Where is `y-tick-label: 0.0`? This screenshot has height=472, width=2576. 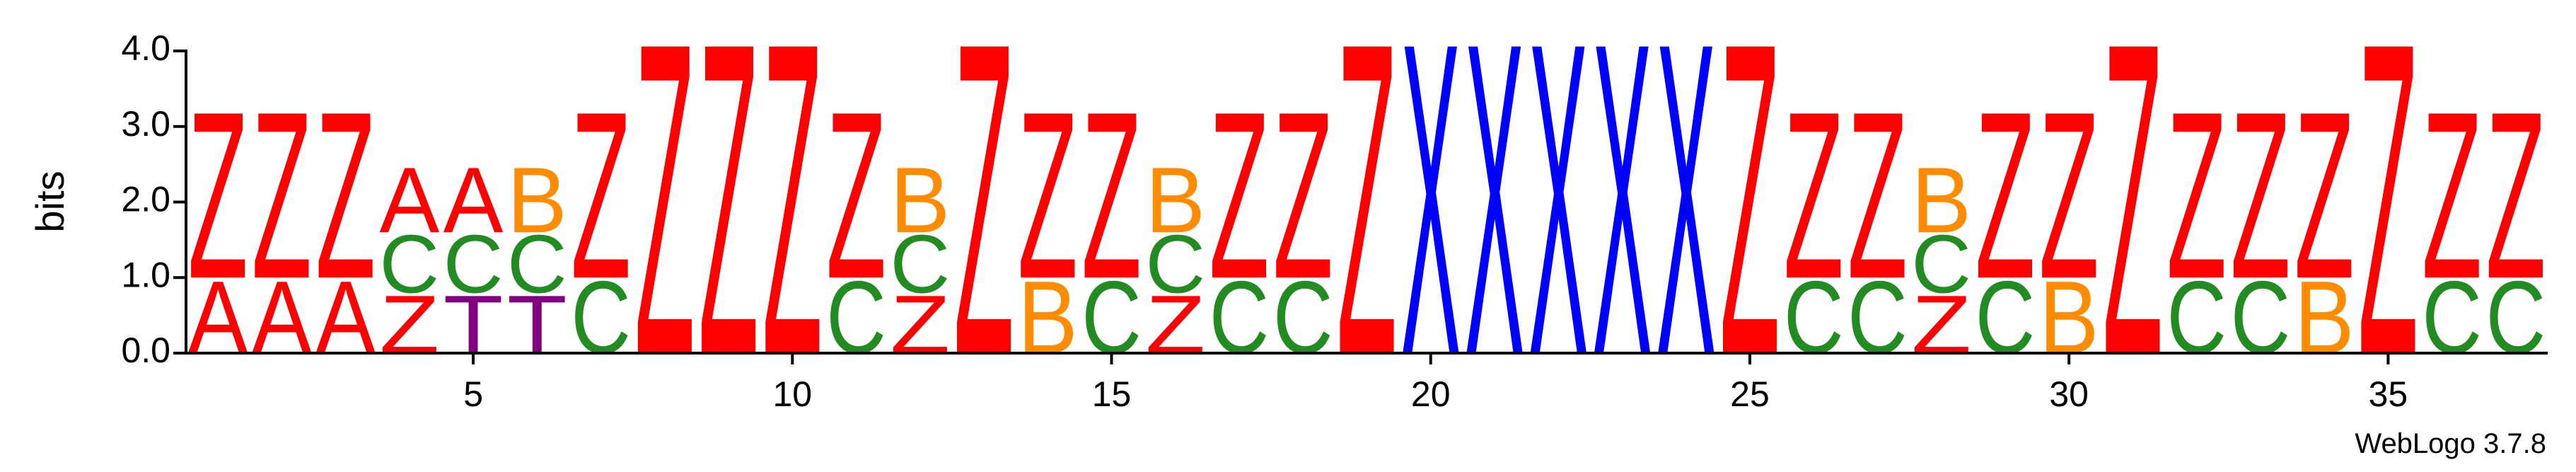
y-tick-label: 0.0 is located at coordinates (145, 350).